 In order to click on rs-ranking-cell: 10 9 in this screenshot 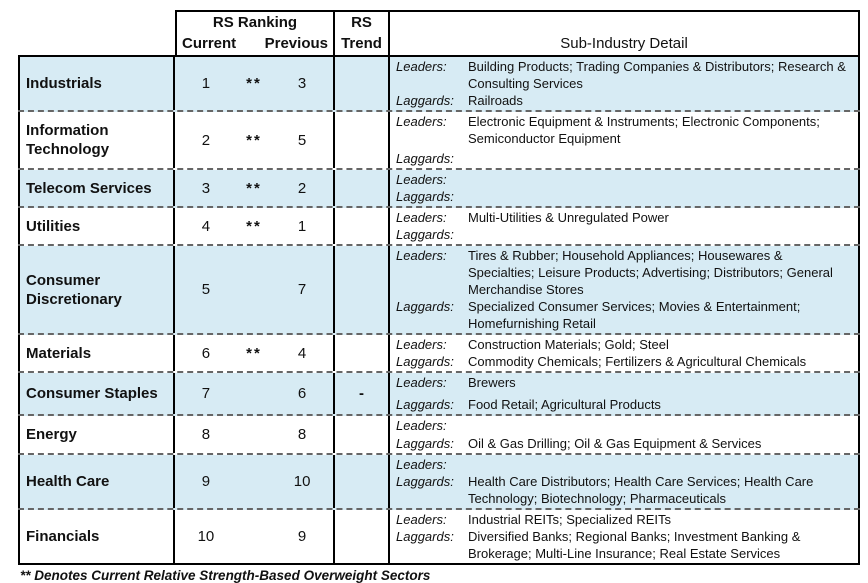, I will do `click(255, 536)`.